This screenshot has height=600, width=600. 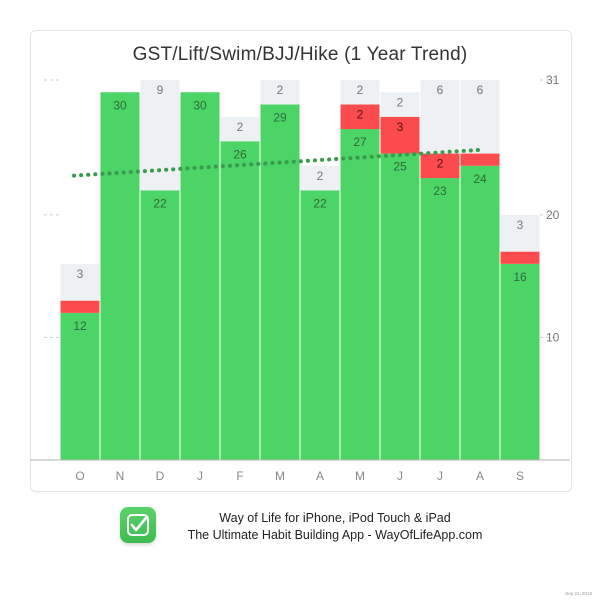 I want to click on trend-line, so click(x=277, y=162).